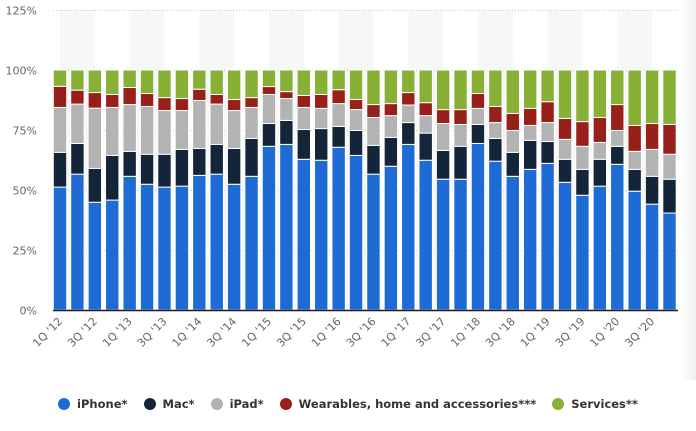 The image size is (696, 431). Describe the element at coordinates (169, 404) in the screenshot. I see `legend-item: Mac*` at that location.